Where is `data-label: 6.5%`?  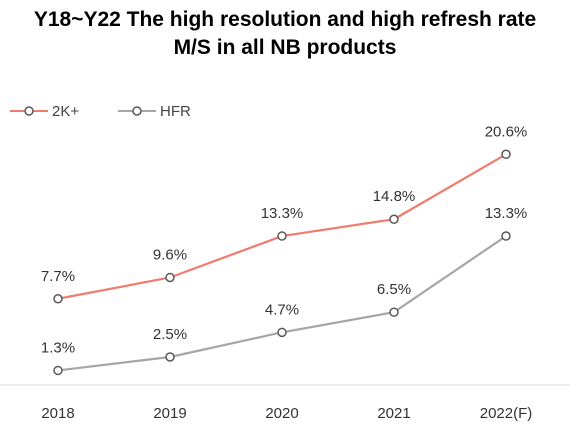 data-label: 6.5% is located at coordinates (394, 289).